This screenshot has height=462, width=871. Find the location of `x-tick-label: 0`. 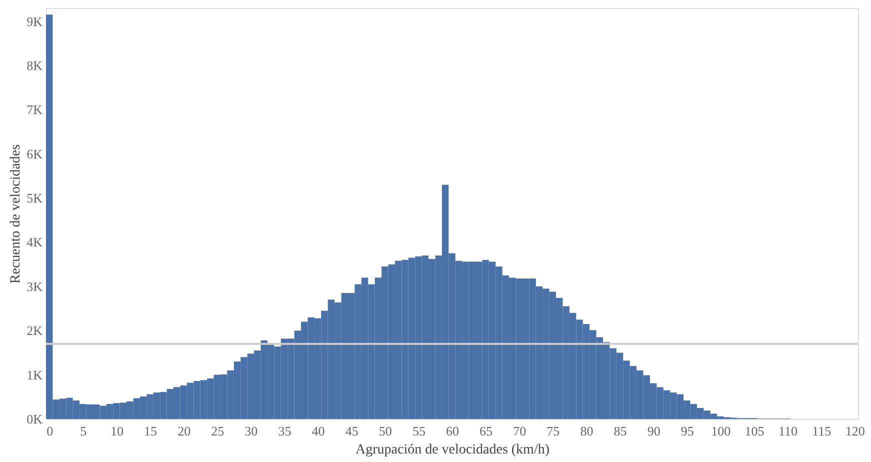

x-tick-label: 0 is located at coordinates (50, 431).